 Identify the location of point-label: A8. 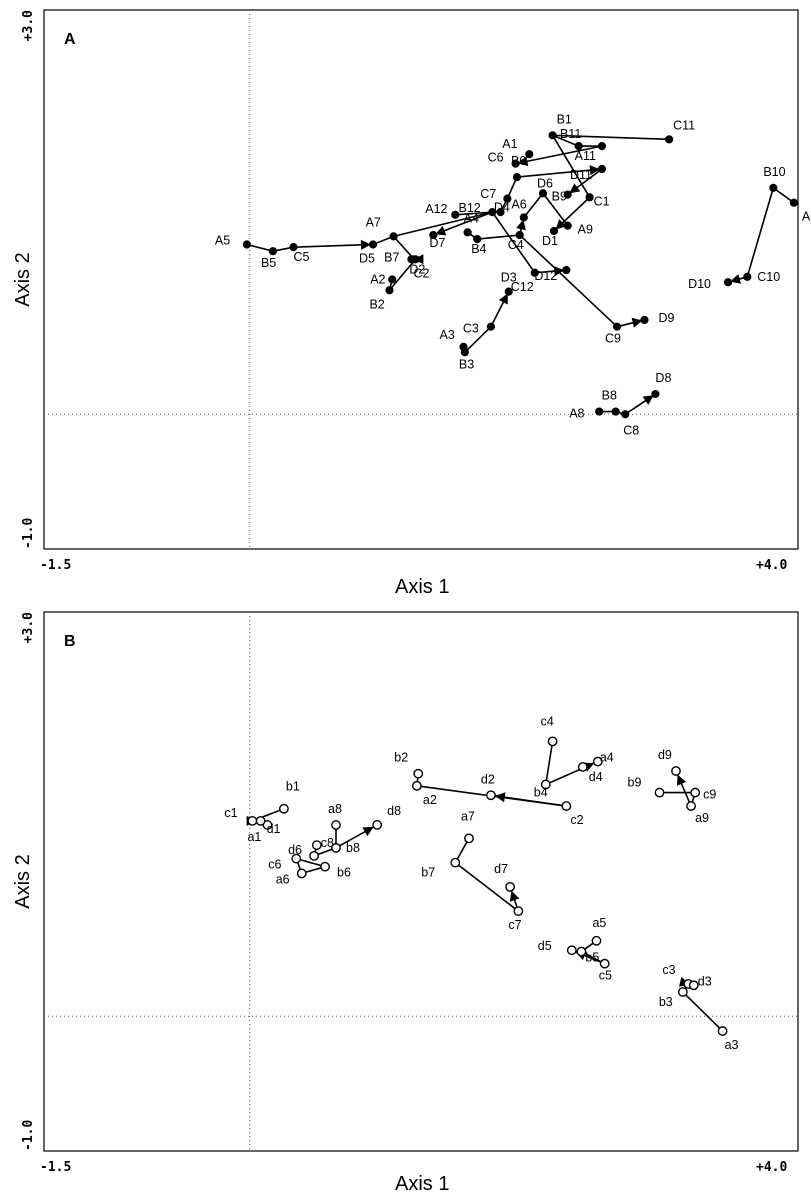
(576, 414).